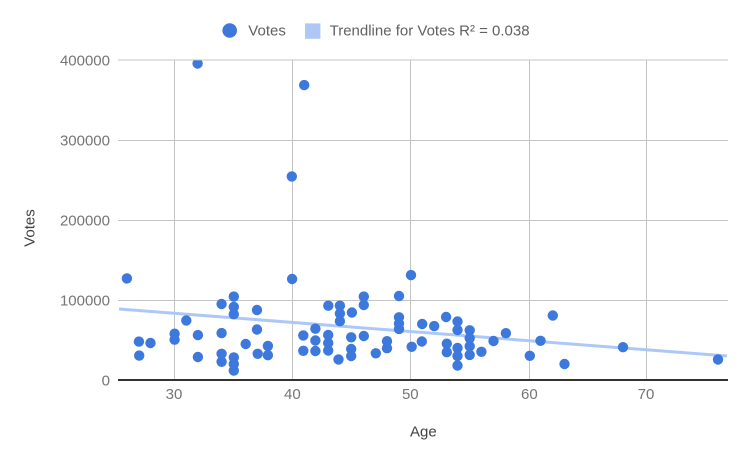  I want to click on svg-text: 200000, so click(85, 221).